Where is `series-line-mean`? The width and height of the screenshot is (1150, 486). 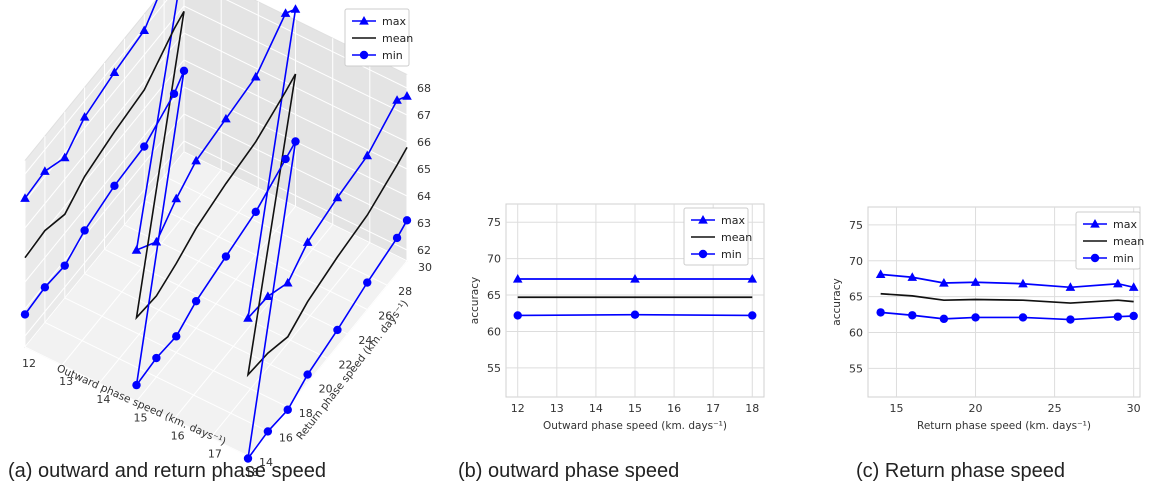 series-line-mean is located at coordinates (1007, 298).